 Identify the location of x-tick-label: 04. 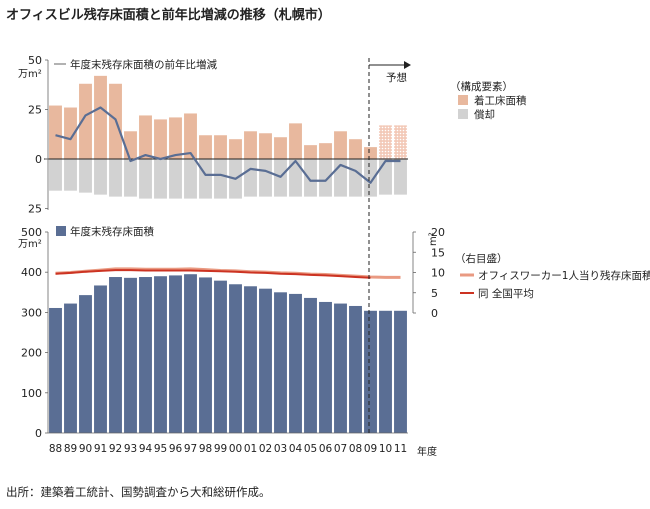
(296, 449).